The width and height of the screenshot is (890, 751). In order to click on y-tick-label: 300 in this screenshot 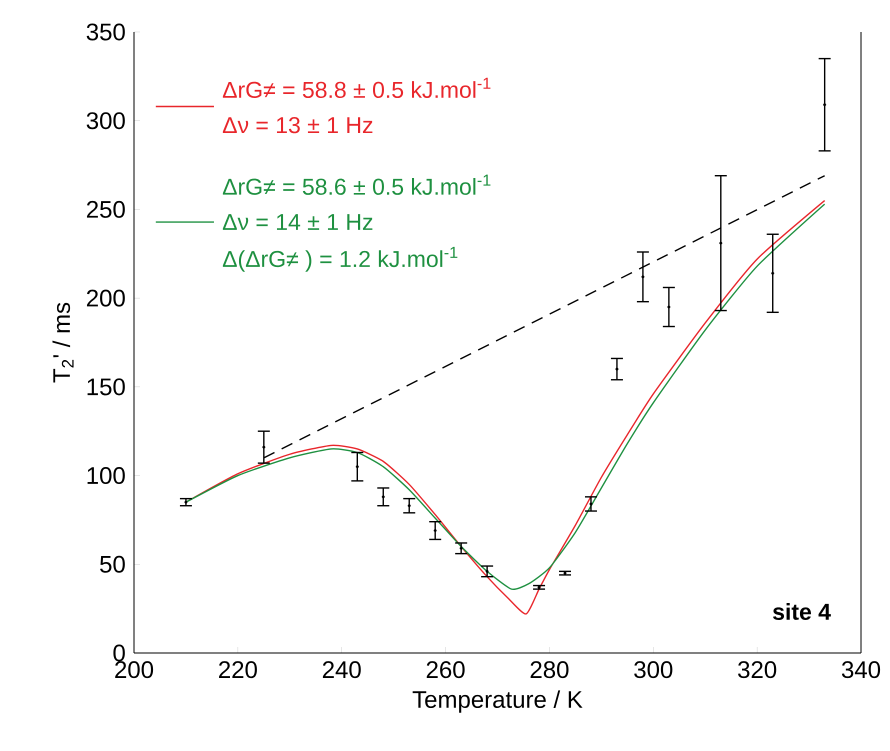, I will do `click(105, 121)`.